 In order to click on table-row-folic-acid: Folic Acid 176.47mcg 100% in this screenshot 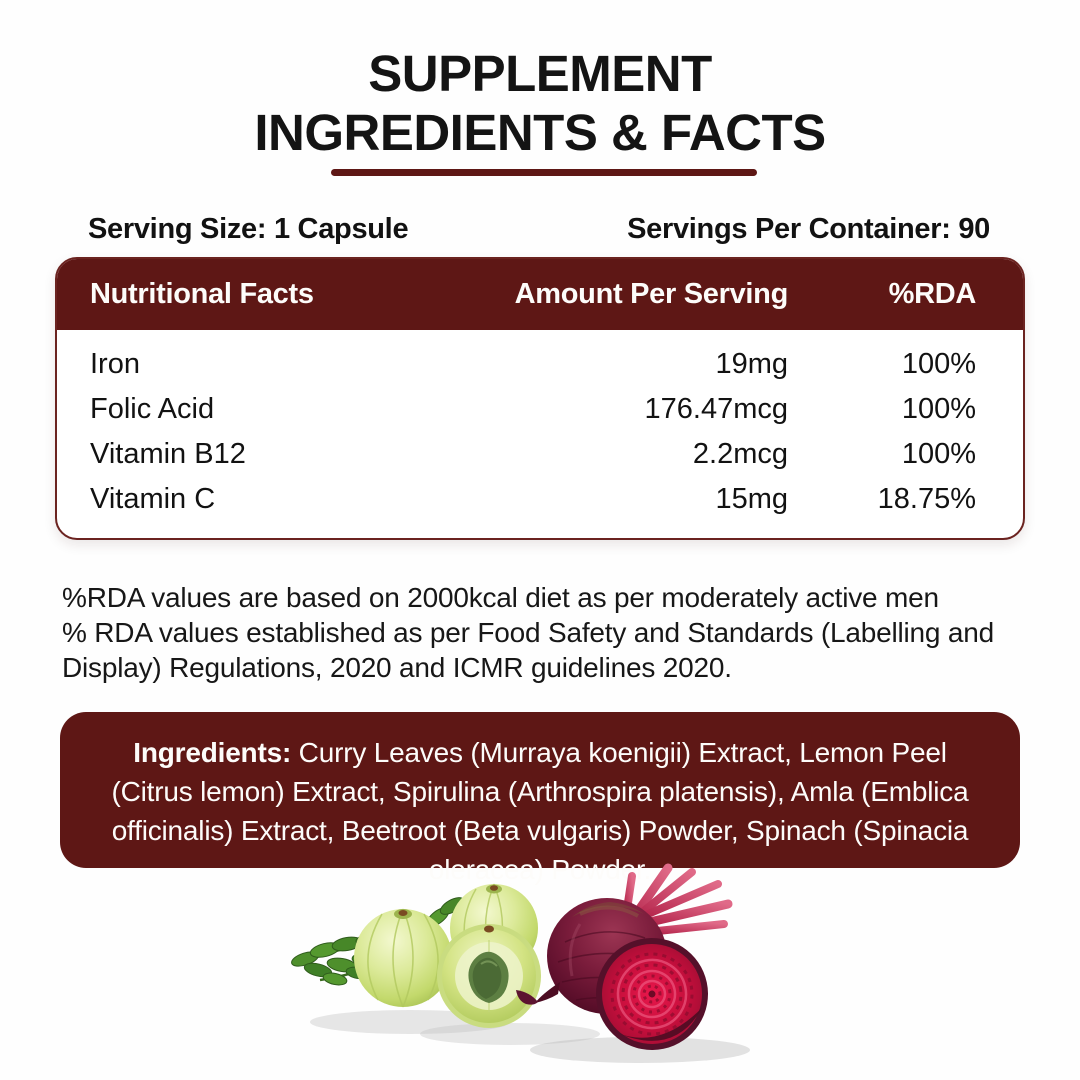, I will do `click(533, 409)`.